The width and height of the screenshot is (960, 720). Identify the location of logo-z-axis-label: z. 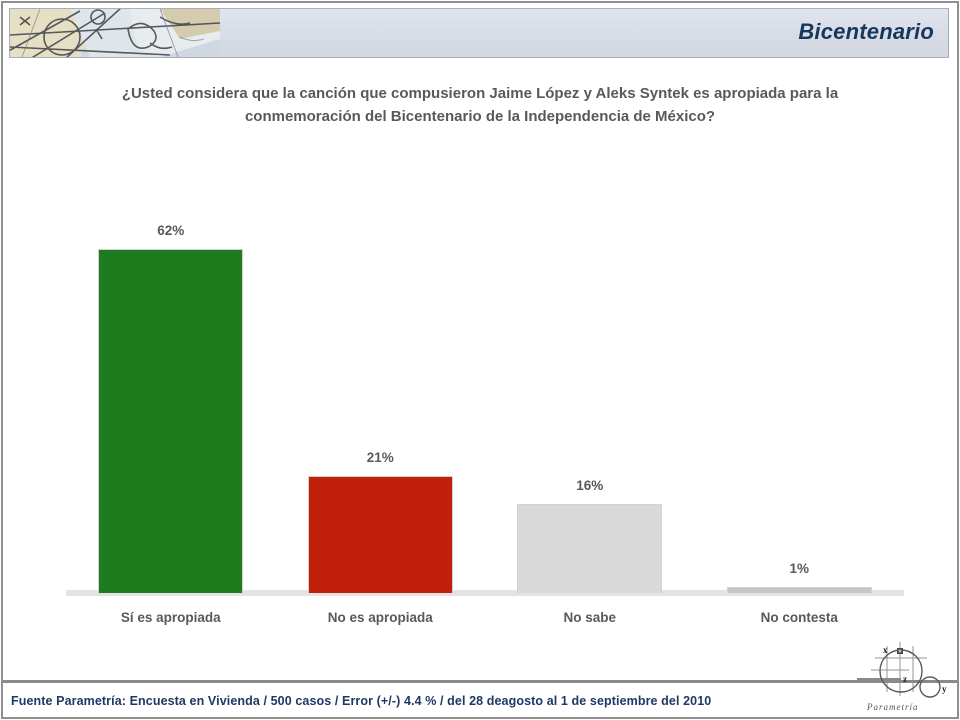
(905, 679).